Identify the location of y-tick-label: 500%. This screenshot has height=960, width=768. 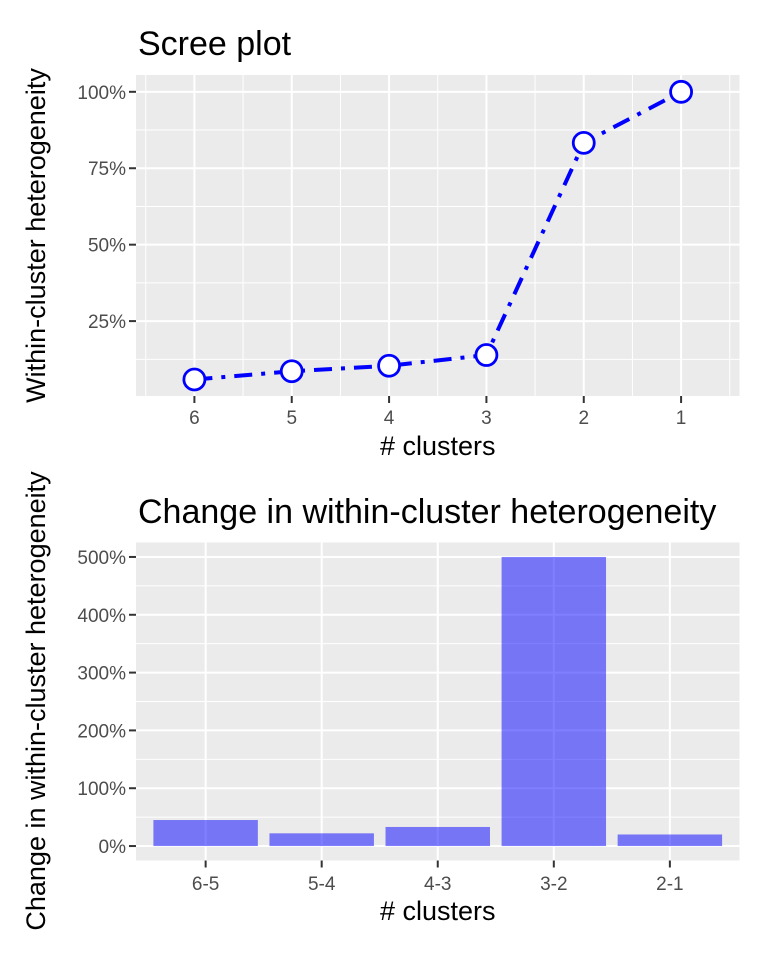
(101, 558).